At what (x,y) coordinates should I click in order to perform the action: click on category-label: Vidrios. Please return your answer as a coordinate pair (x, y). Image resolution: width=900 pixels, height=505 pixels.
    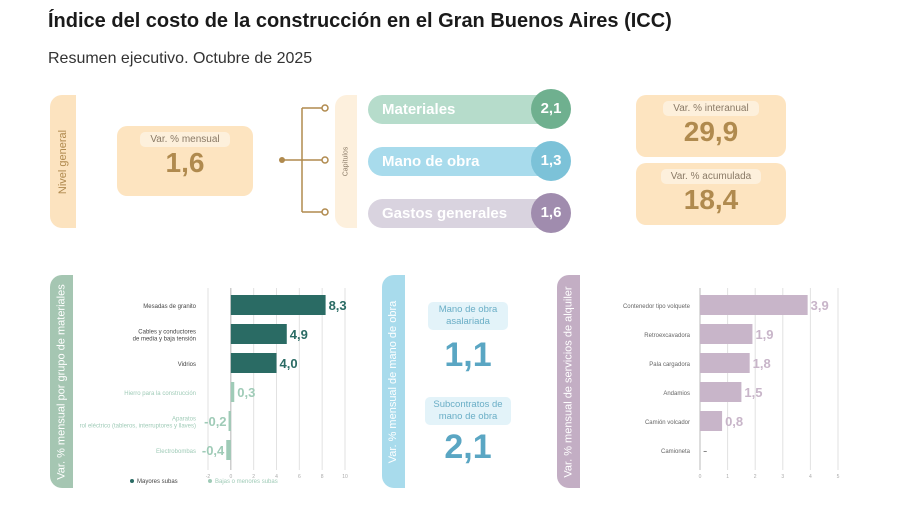
    Looking at the image, I should click on (187, 365).